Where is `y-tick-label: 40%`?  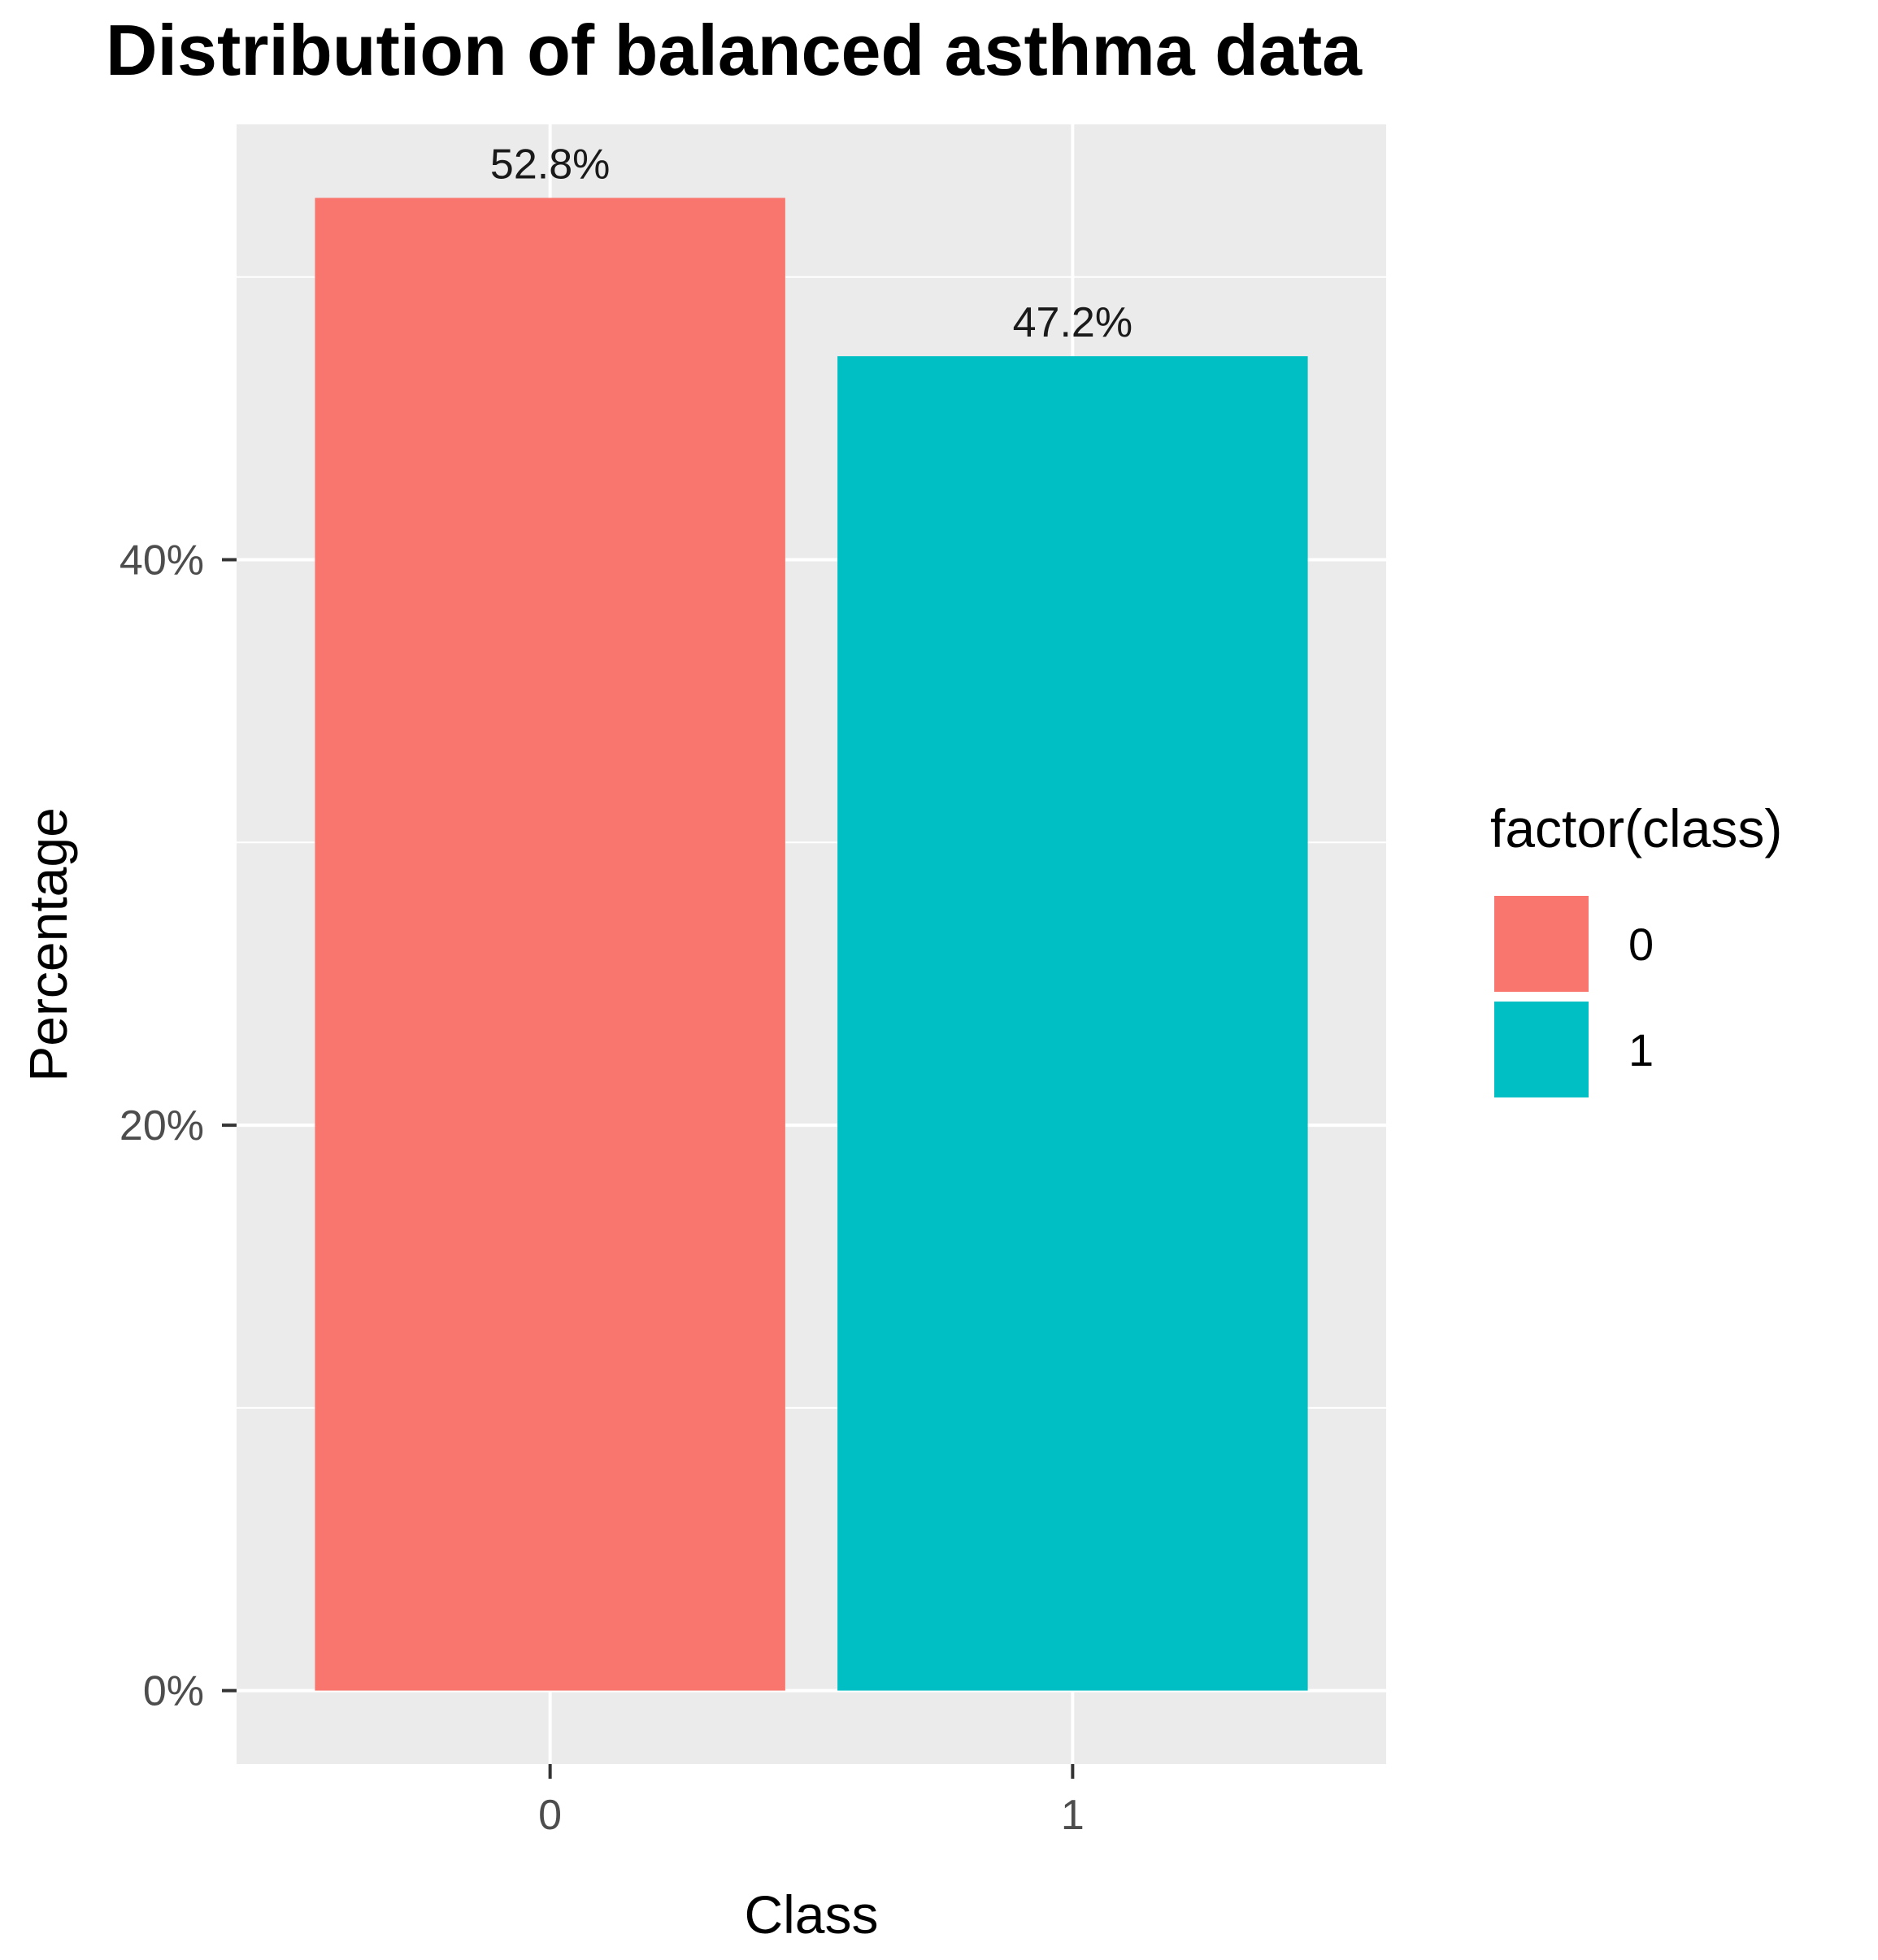
y-tick-label: 40% is located at coordinates (162, 561).